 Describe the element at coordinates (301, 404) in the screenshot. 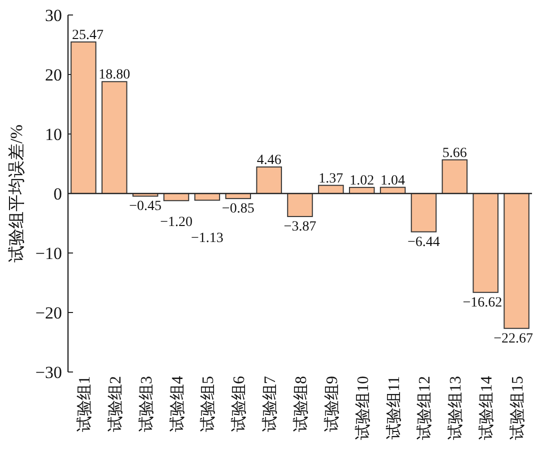

I see `x-tick-label: 试验组8` at that location.